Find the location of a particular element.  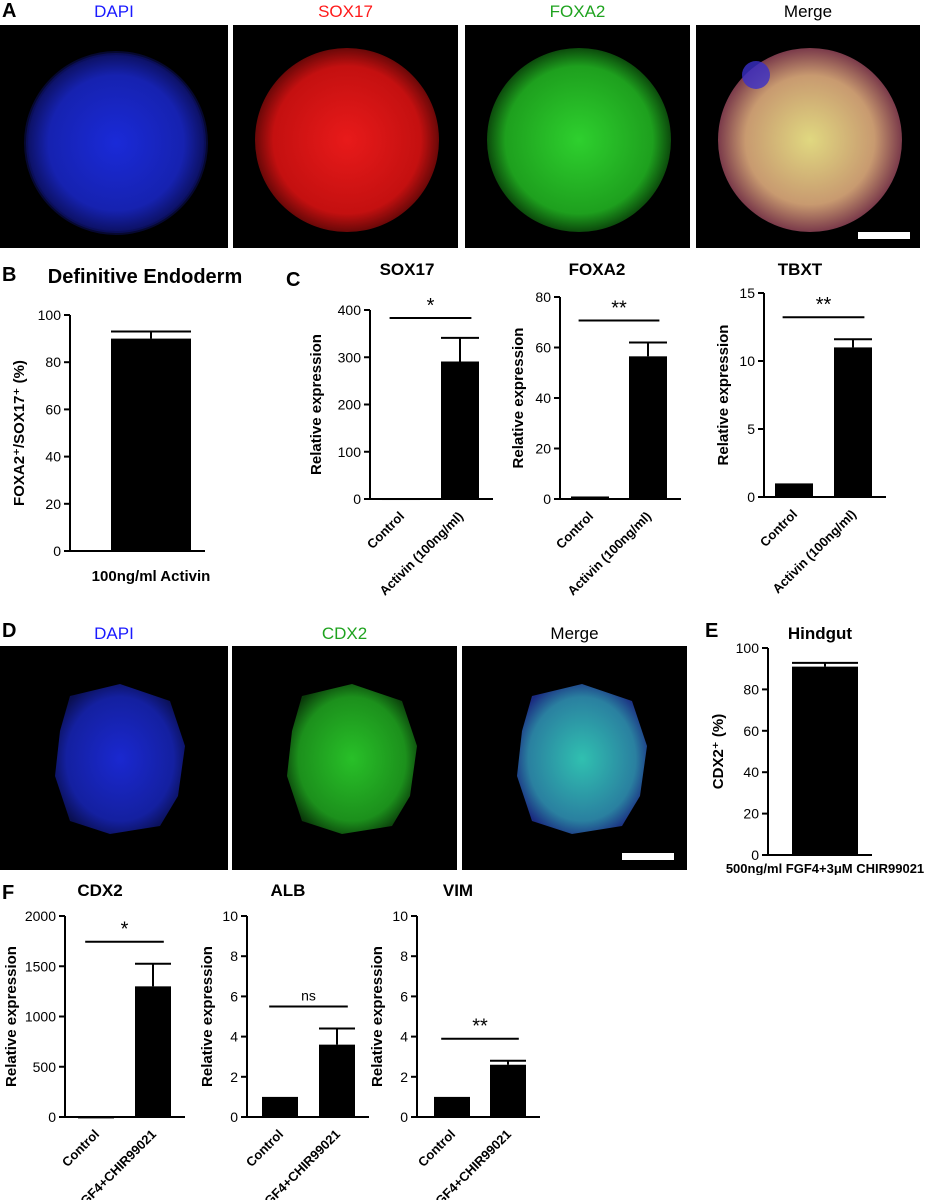

panel-label-b: B is located at coordinates (9, 275).